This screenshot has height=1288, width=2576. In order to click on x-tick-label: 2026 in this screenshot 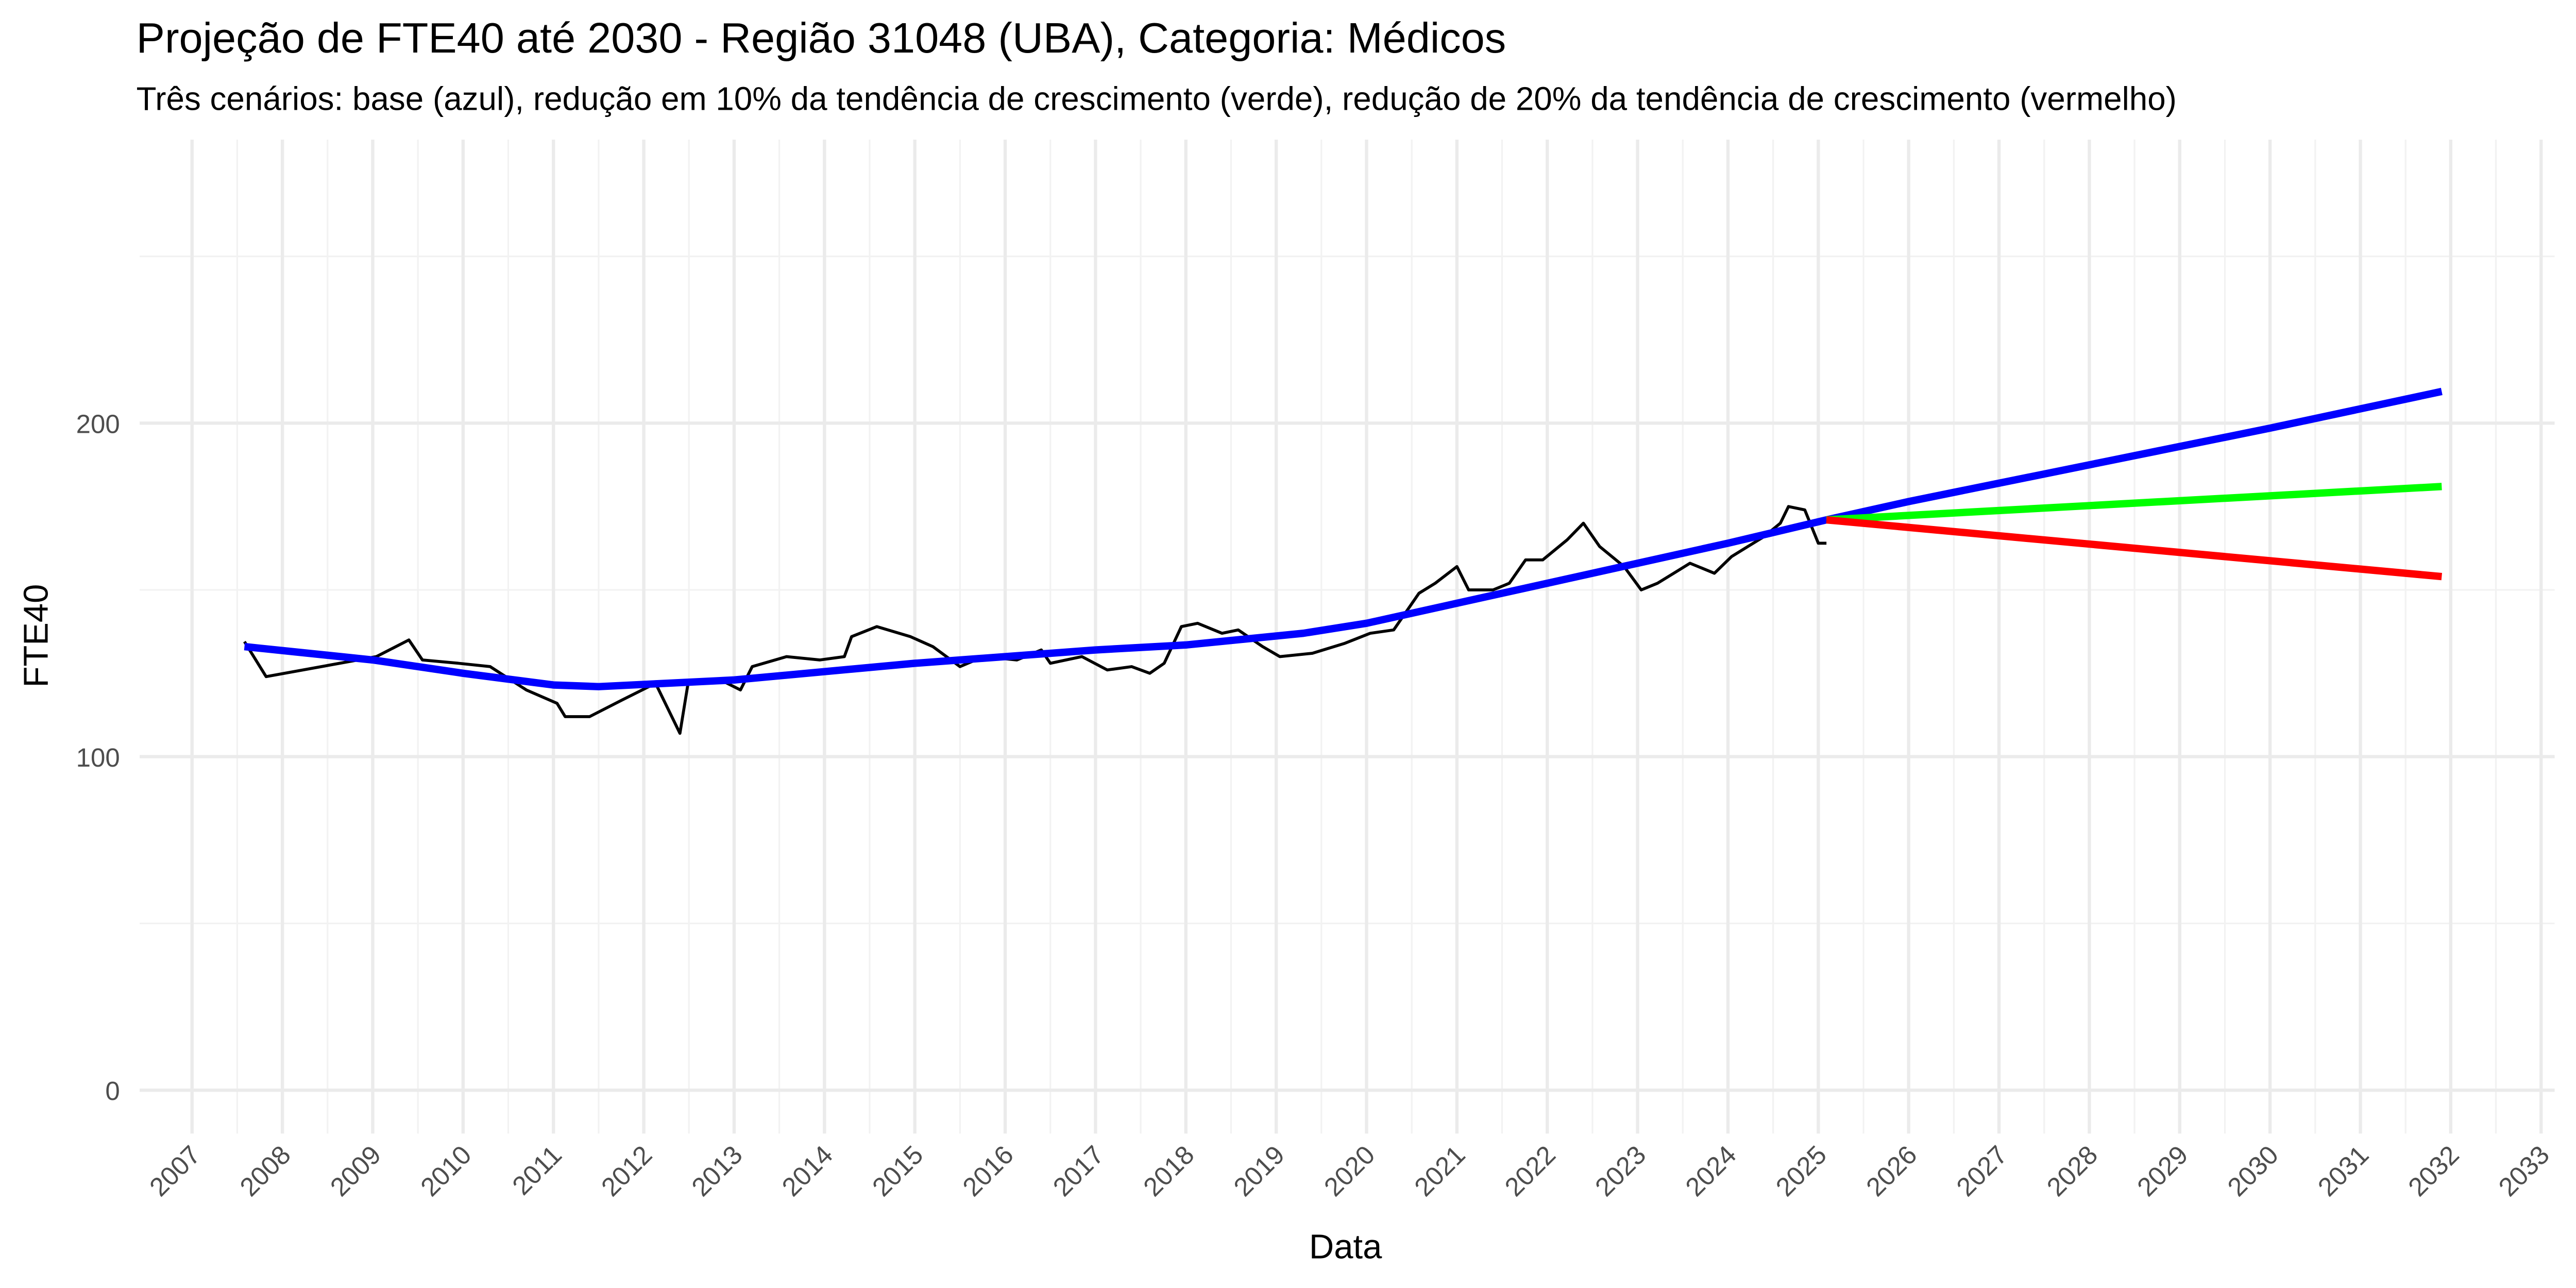, I will do `click(1891, 1171)`.